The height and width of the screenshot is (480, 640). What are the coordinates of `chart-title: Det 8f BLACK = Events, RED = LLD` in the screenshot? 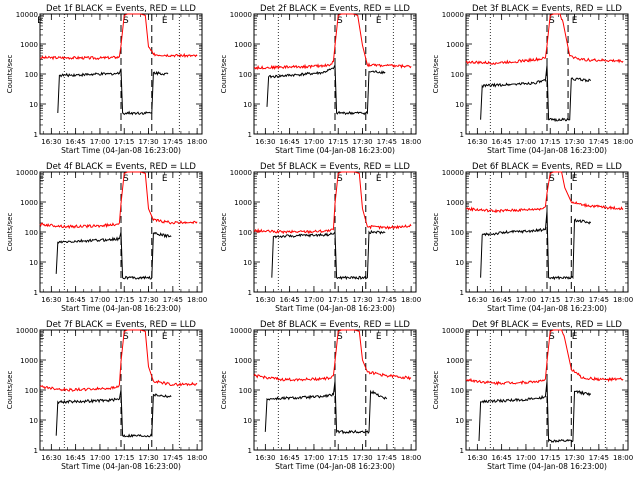 It's located at (335, 325).